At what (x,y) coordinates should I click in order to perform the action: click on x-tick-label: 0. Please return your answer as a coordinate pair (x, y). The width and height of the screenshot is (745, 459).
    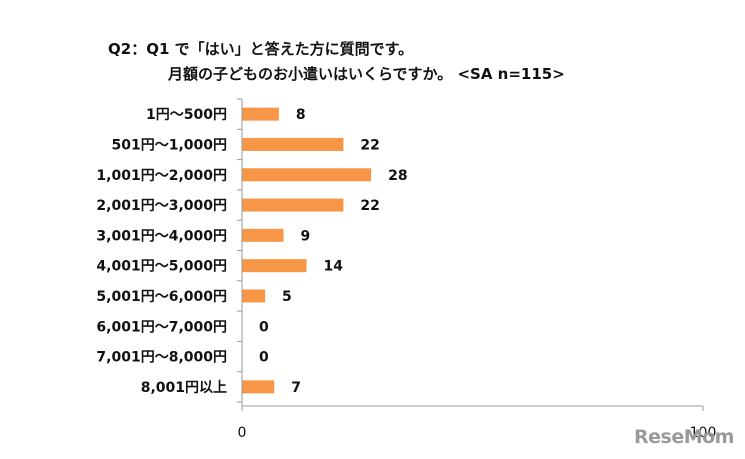
    Looking at the image, I should click on (242, 433).